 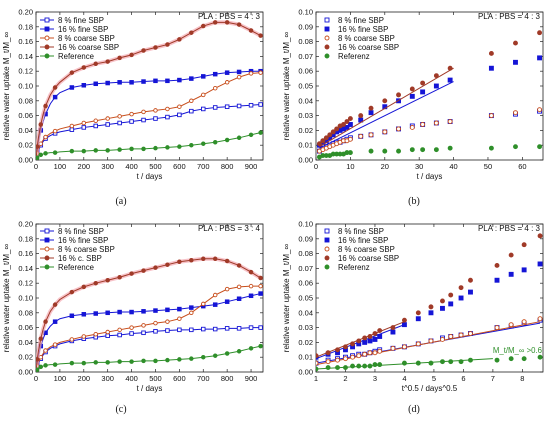 What do you see at coordinates (179, 378) in the screenshot?
I see `x-tick-label: 600` at bounding box center [179, 378].